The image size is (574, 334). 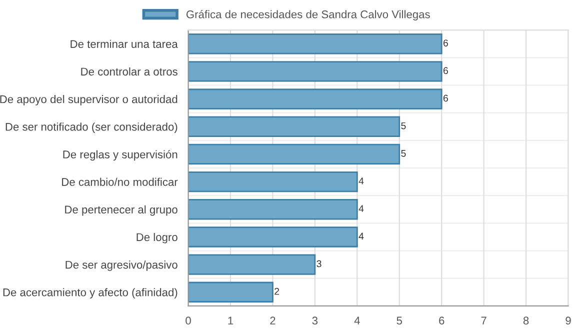 What do you see at coordinates (399, 320) in the screenshot?
I see `x-tick-label: 5` at bounding box center [399, 320].